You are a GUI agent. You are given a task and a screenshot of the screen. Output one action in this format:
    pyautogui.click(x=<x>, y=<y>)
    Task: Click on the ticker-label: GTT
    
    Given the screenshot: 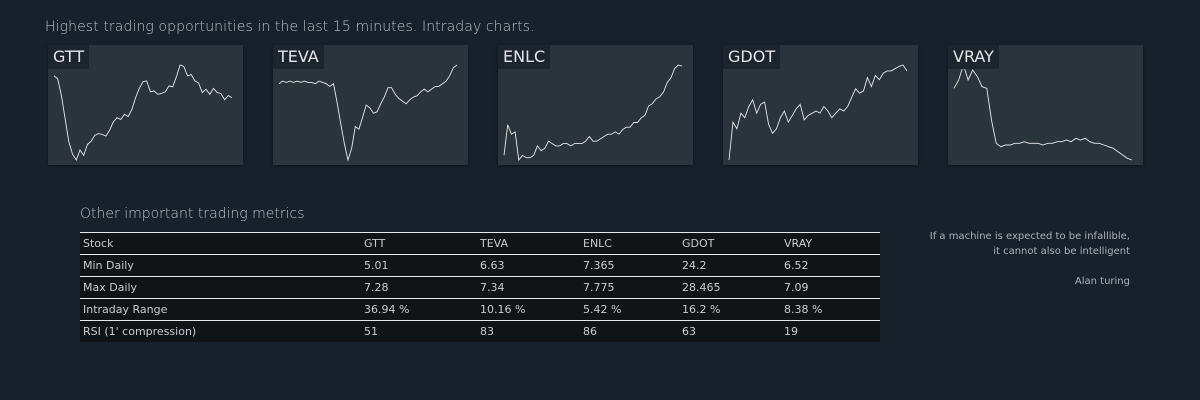 What is the action you would take?
    pyautogui.click(x=69, y=57)
    